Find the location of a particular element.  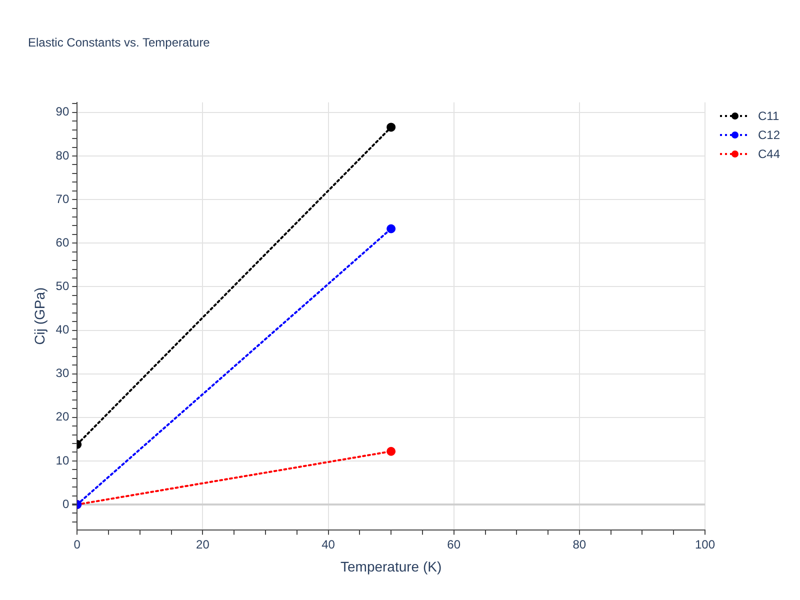

legend-label: C11 is located at coordinates (769, 115).